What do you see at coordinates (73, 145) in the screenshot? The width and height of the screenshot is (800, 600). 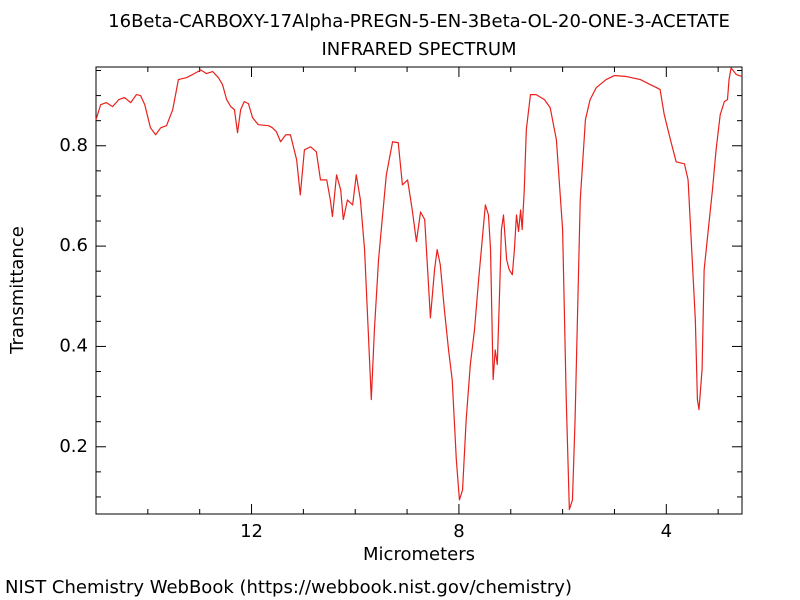 I see `y-tick-label: 0.8` at bounding box center [73, 145].